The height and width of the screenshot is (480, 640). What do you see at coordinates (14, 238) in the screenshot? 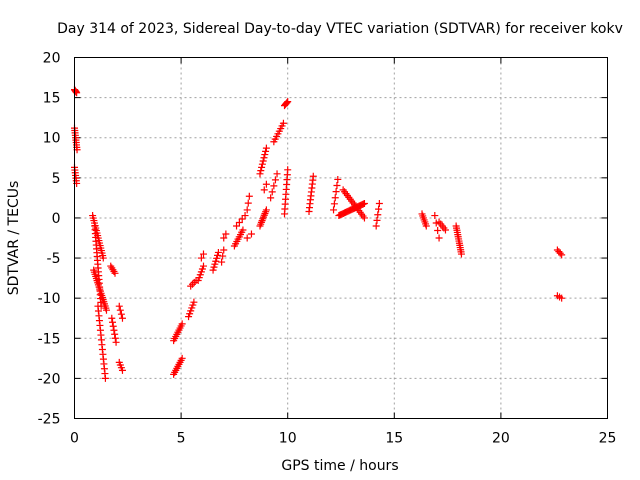
I see `y-axis-title: SDTVAR / TECUs` at bounding box center [14, 238].